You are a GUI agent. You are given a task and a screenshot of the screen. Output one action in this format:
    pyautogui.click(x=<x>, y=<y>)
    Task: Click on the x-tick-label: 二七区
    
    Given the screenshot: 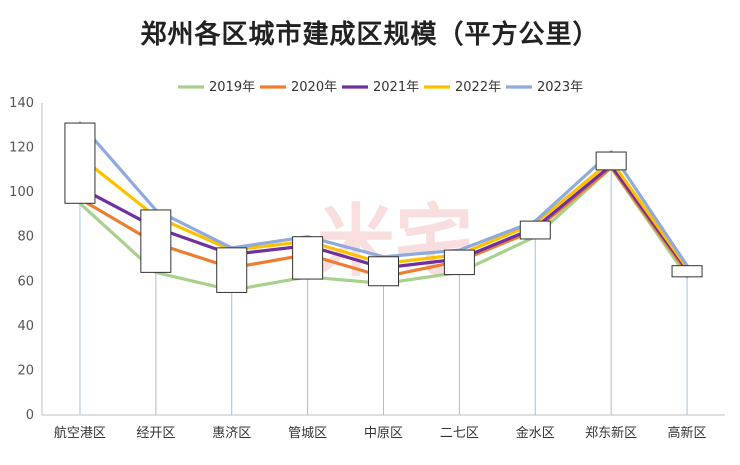 What is the action you would take?
    pyautogui.click(x=459, y=433)
    